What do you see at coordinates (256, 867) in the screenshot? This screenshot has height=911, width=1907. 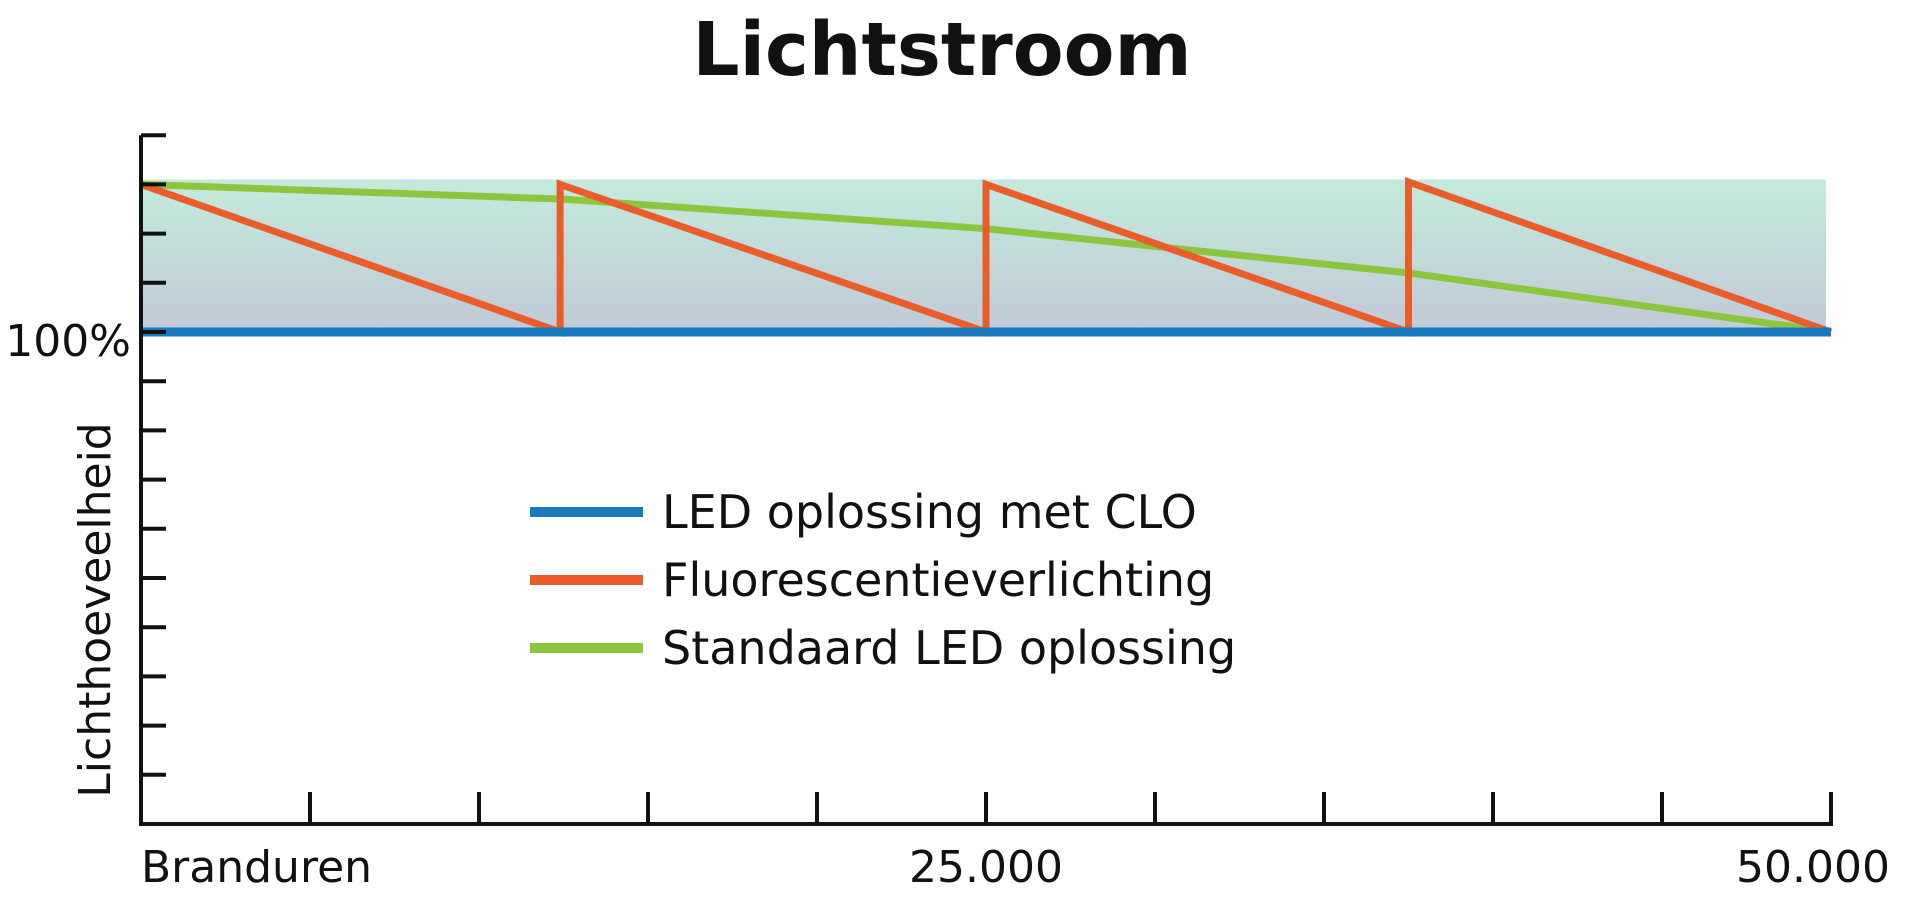 I see `x-axis-title: Branduren` at bounding box center [256, 867].